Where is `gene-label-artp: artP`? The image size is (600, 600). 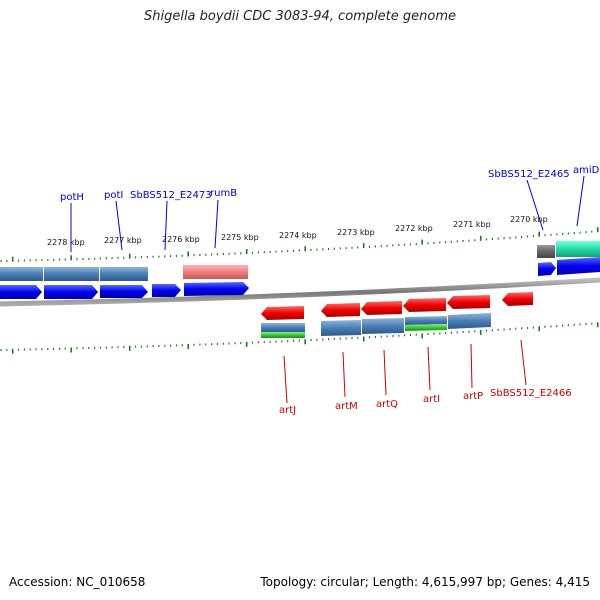
gene-label-artp: artP is located at coordinates (473, 396).